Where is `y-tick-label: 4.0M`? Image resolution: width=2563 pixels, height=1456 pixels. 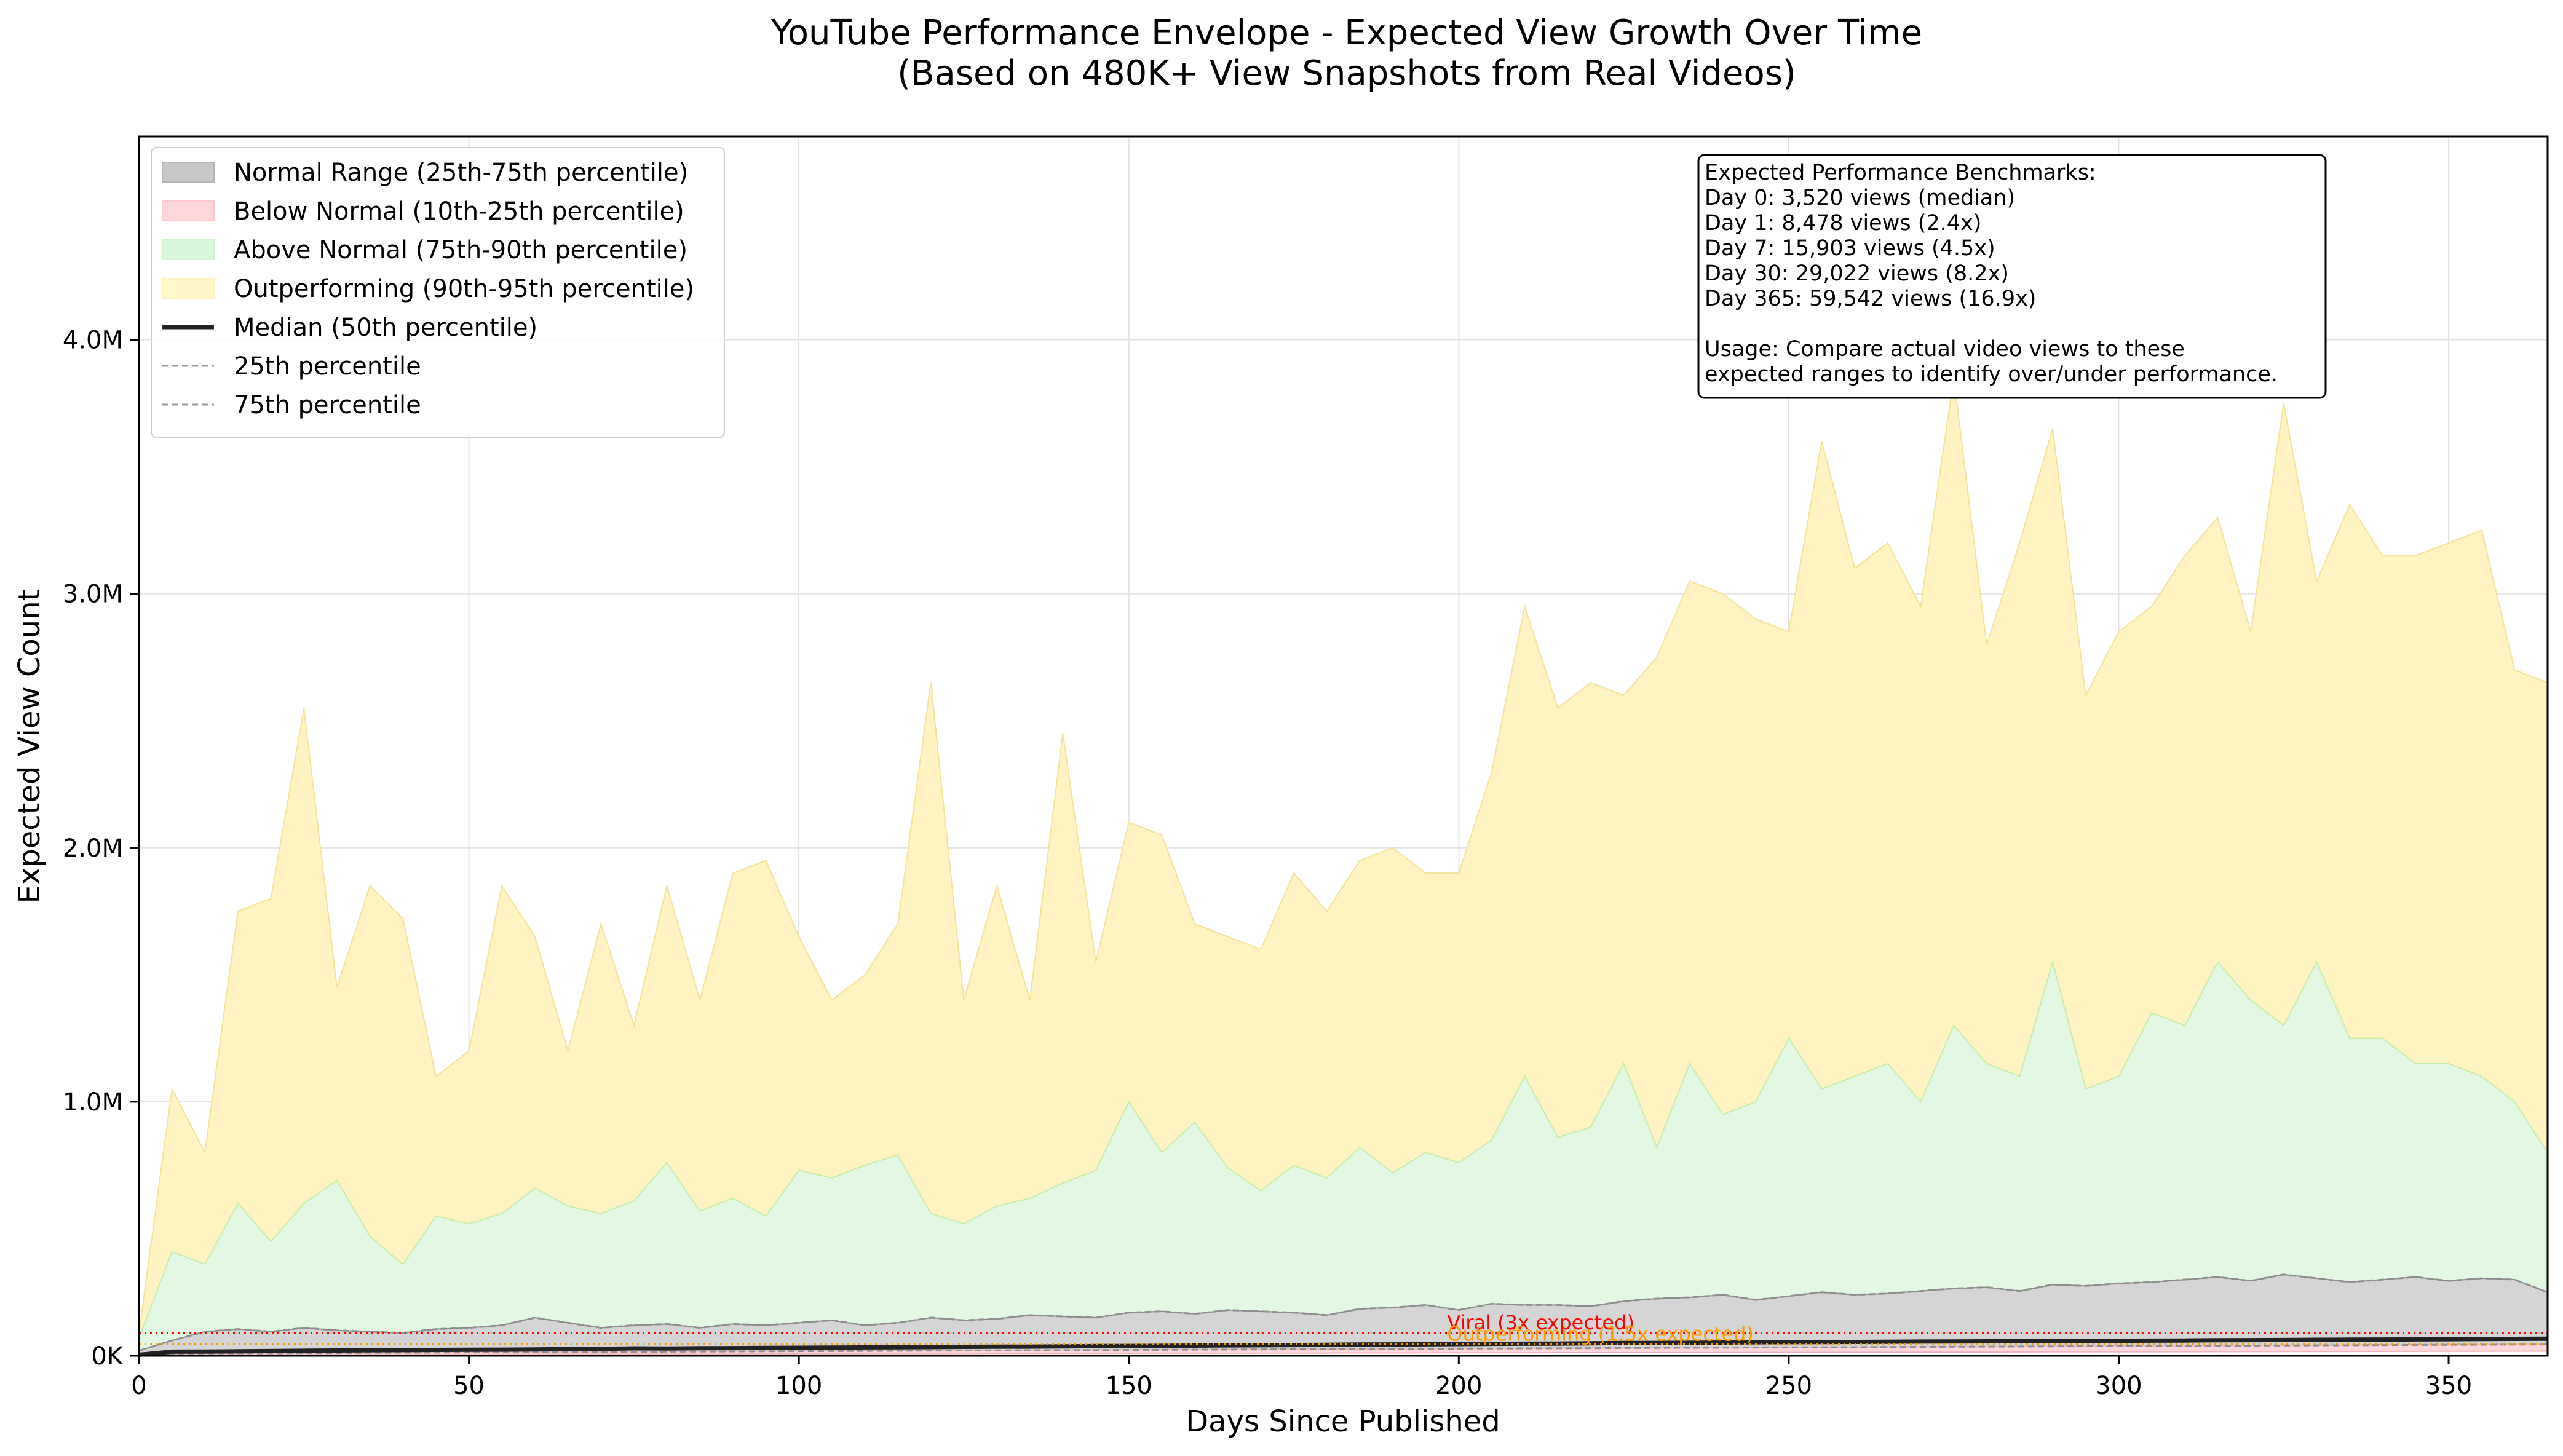 y-tick-label: 4.0M is located at coordinates (93, 341).